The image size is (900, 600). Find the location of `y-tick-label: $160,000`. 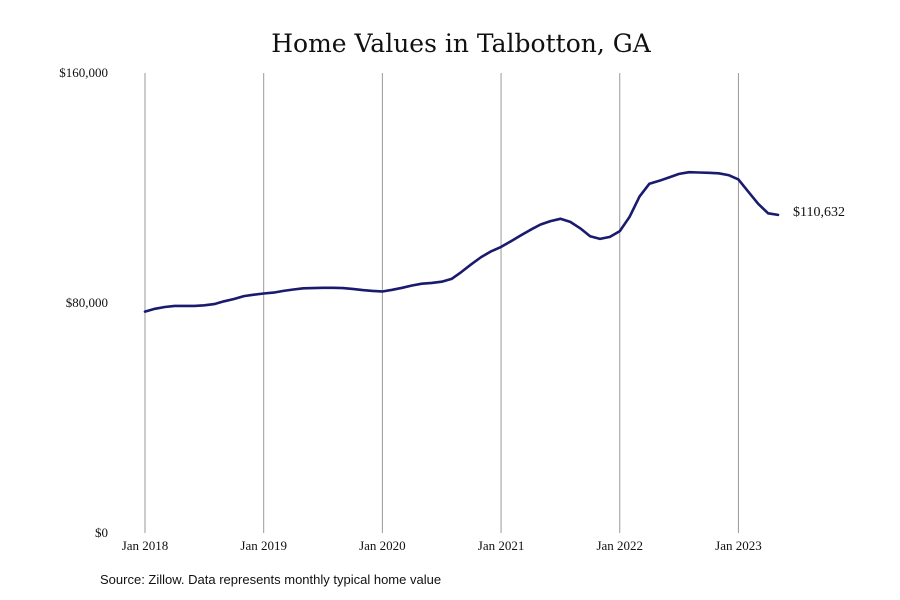

y-tick-label: $160,000 is located at coordinates (83, 72).